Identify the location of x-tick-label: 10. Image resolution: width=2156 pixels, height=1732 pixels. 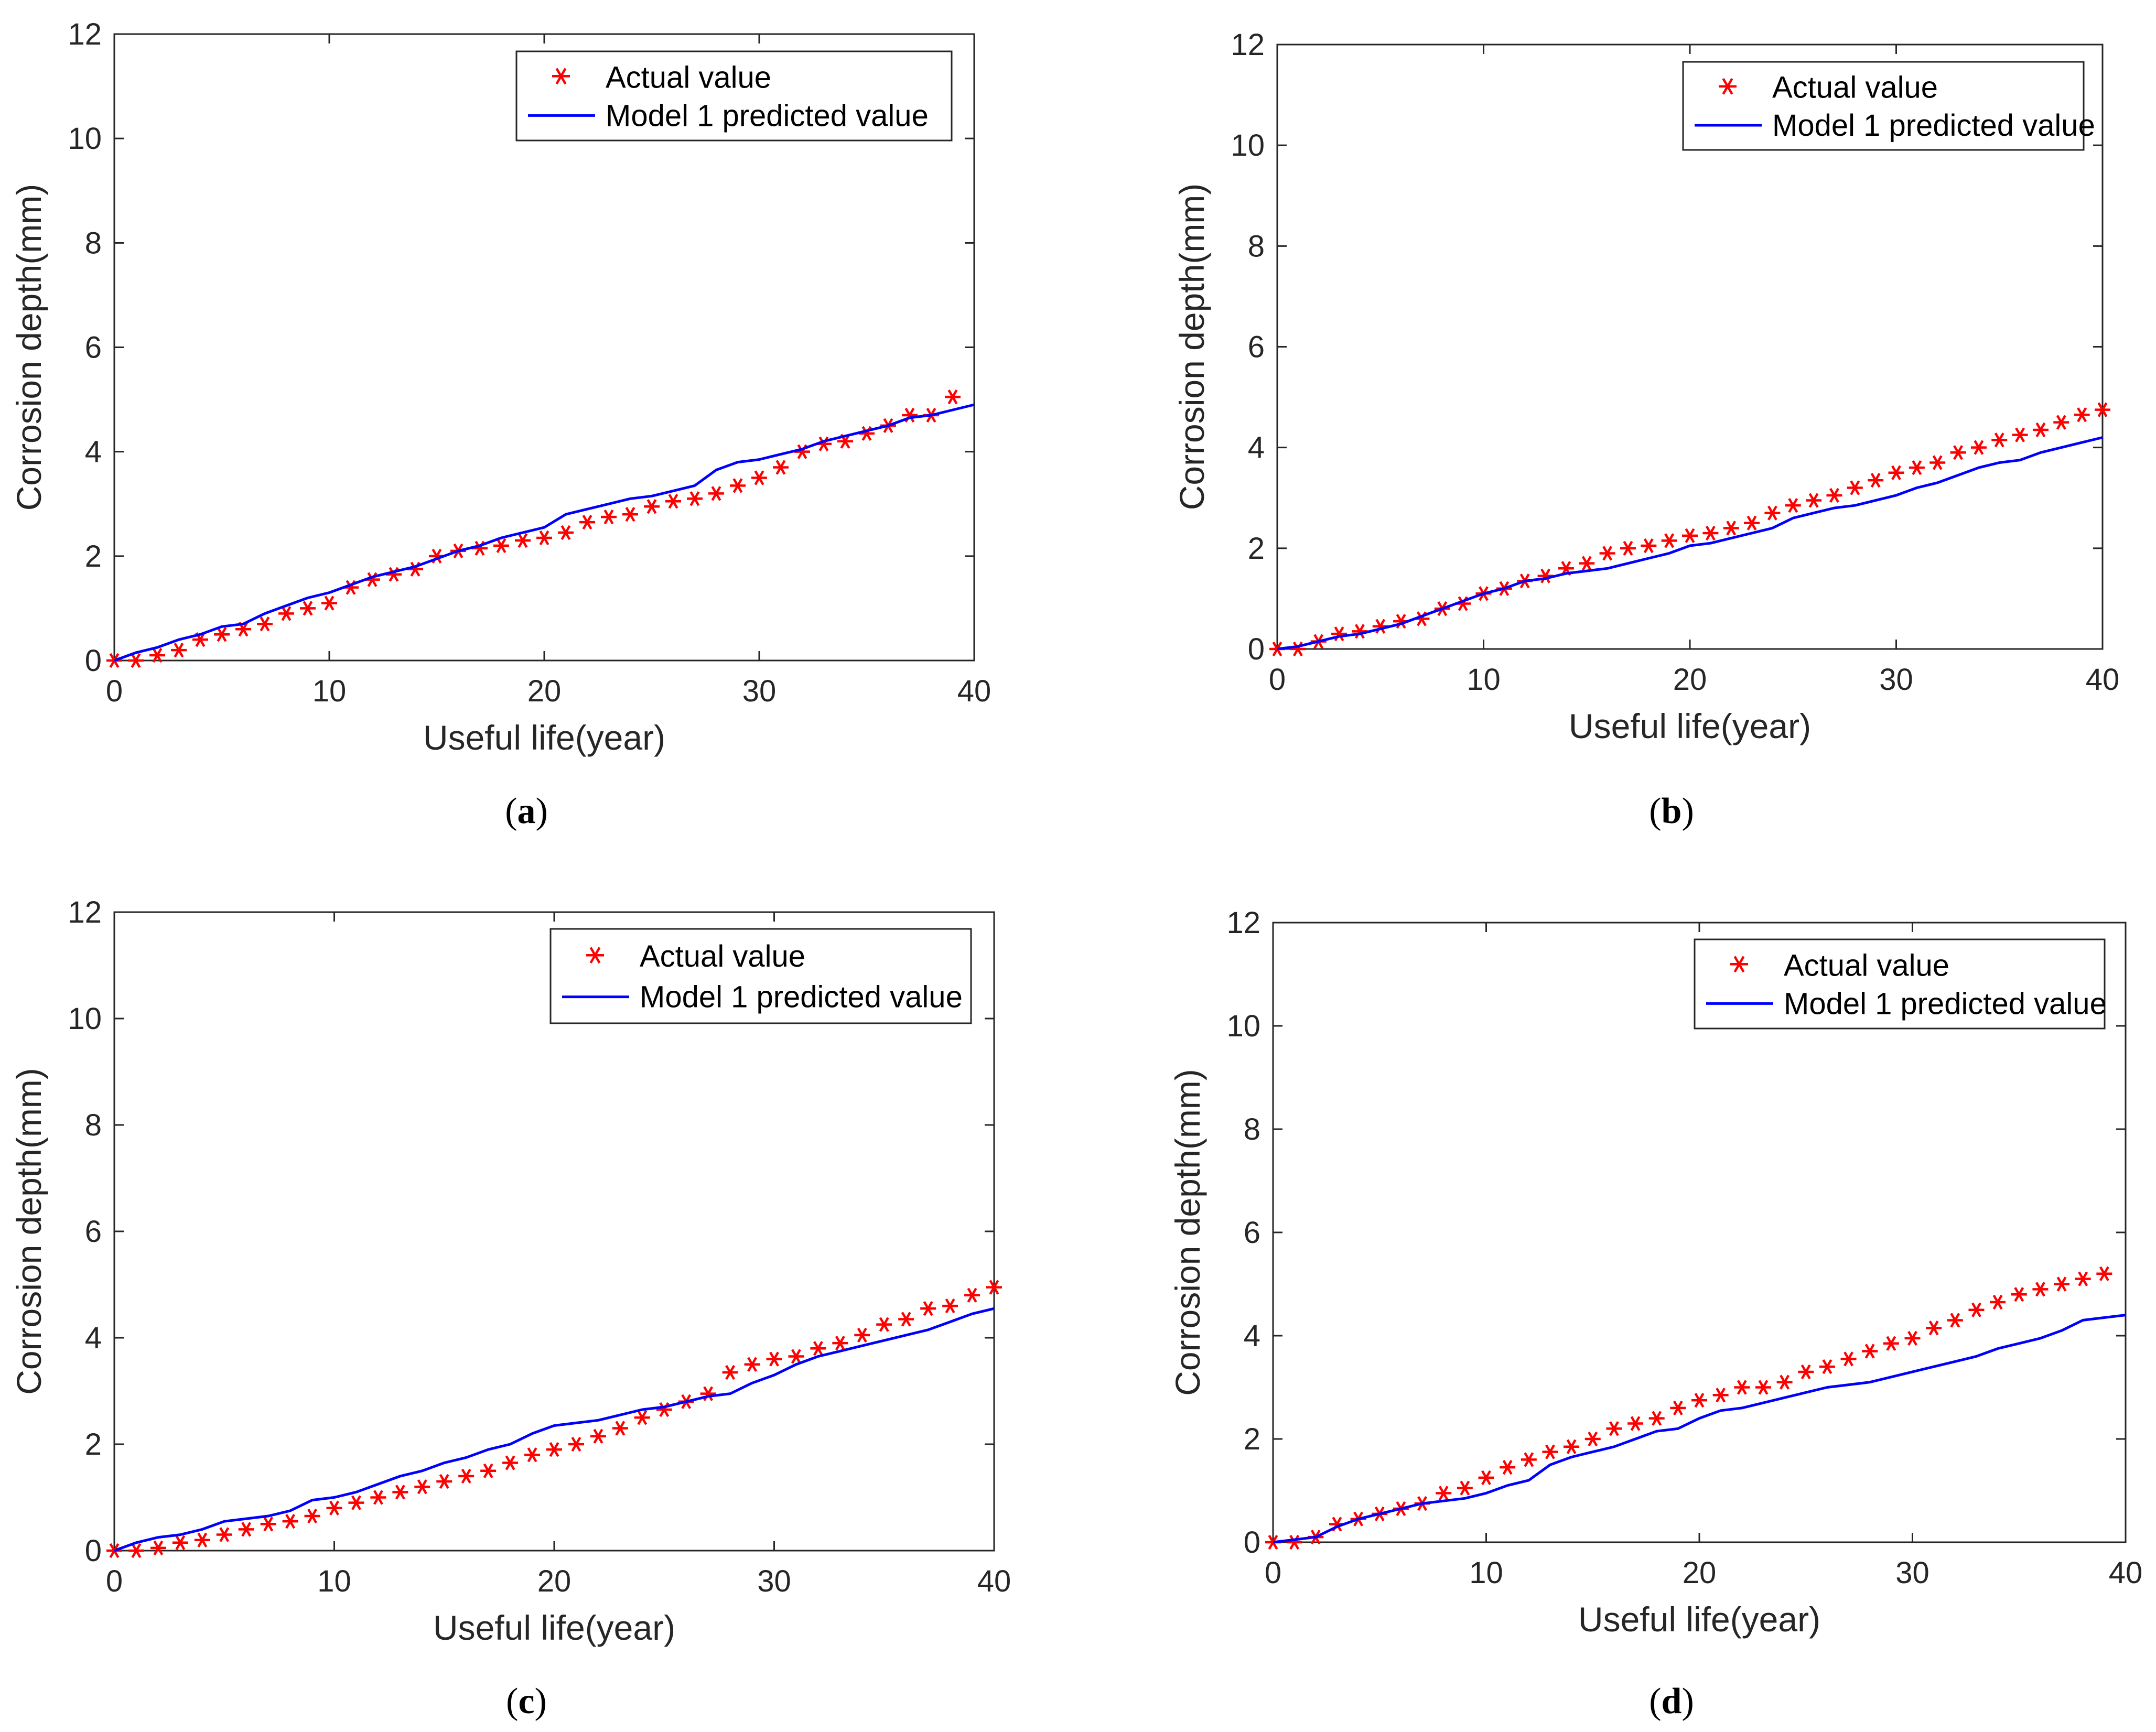
(1486, 1573).